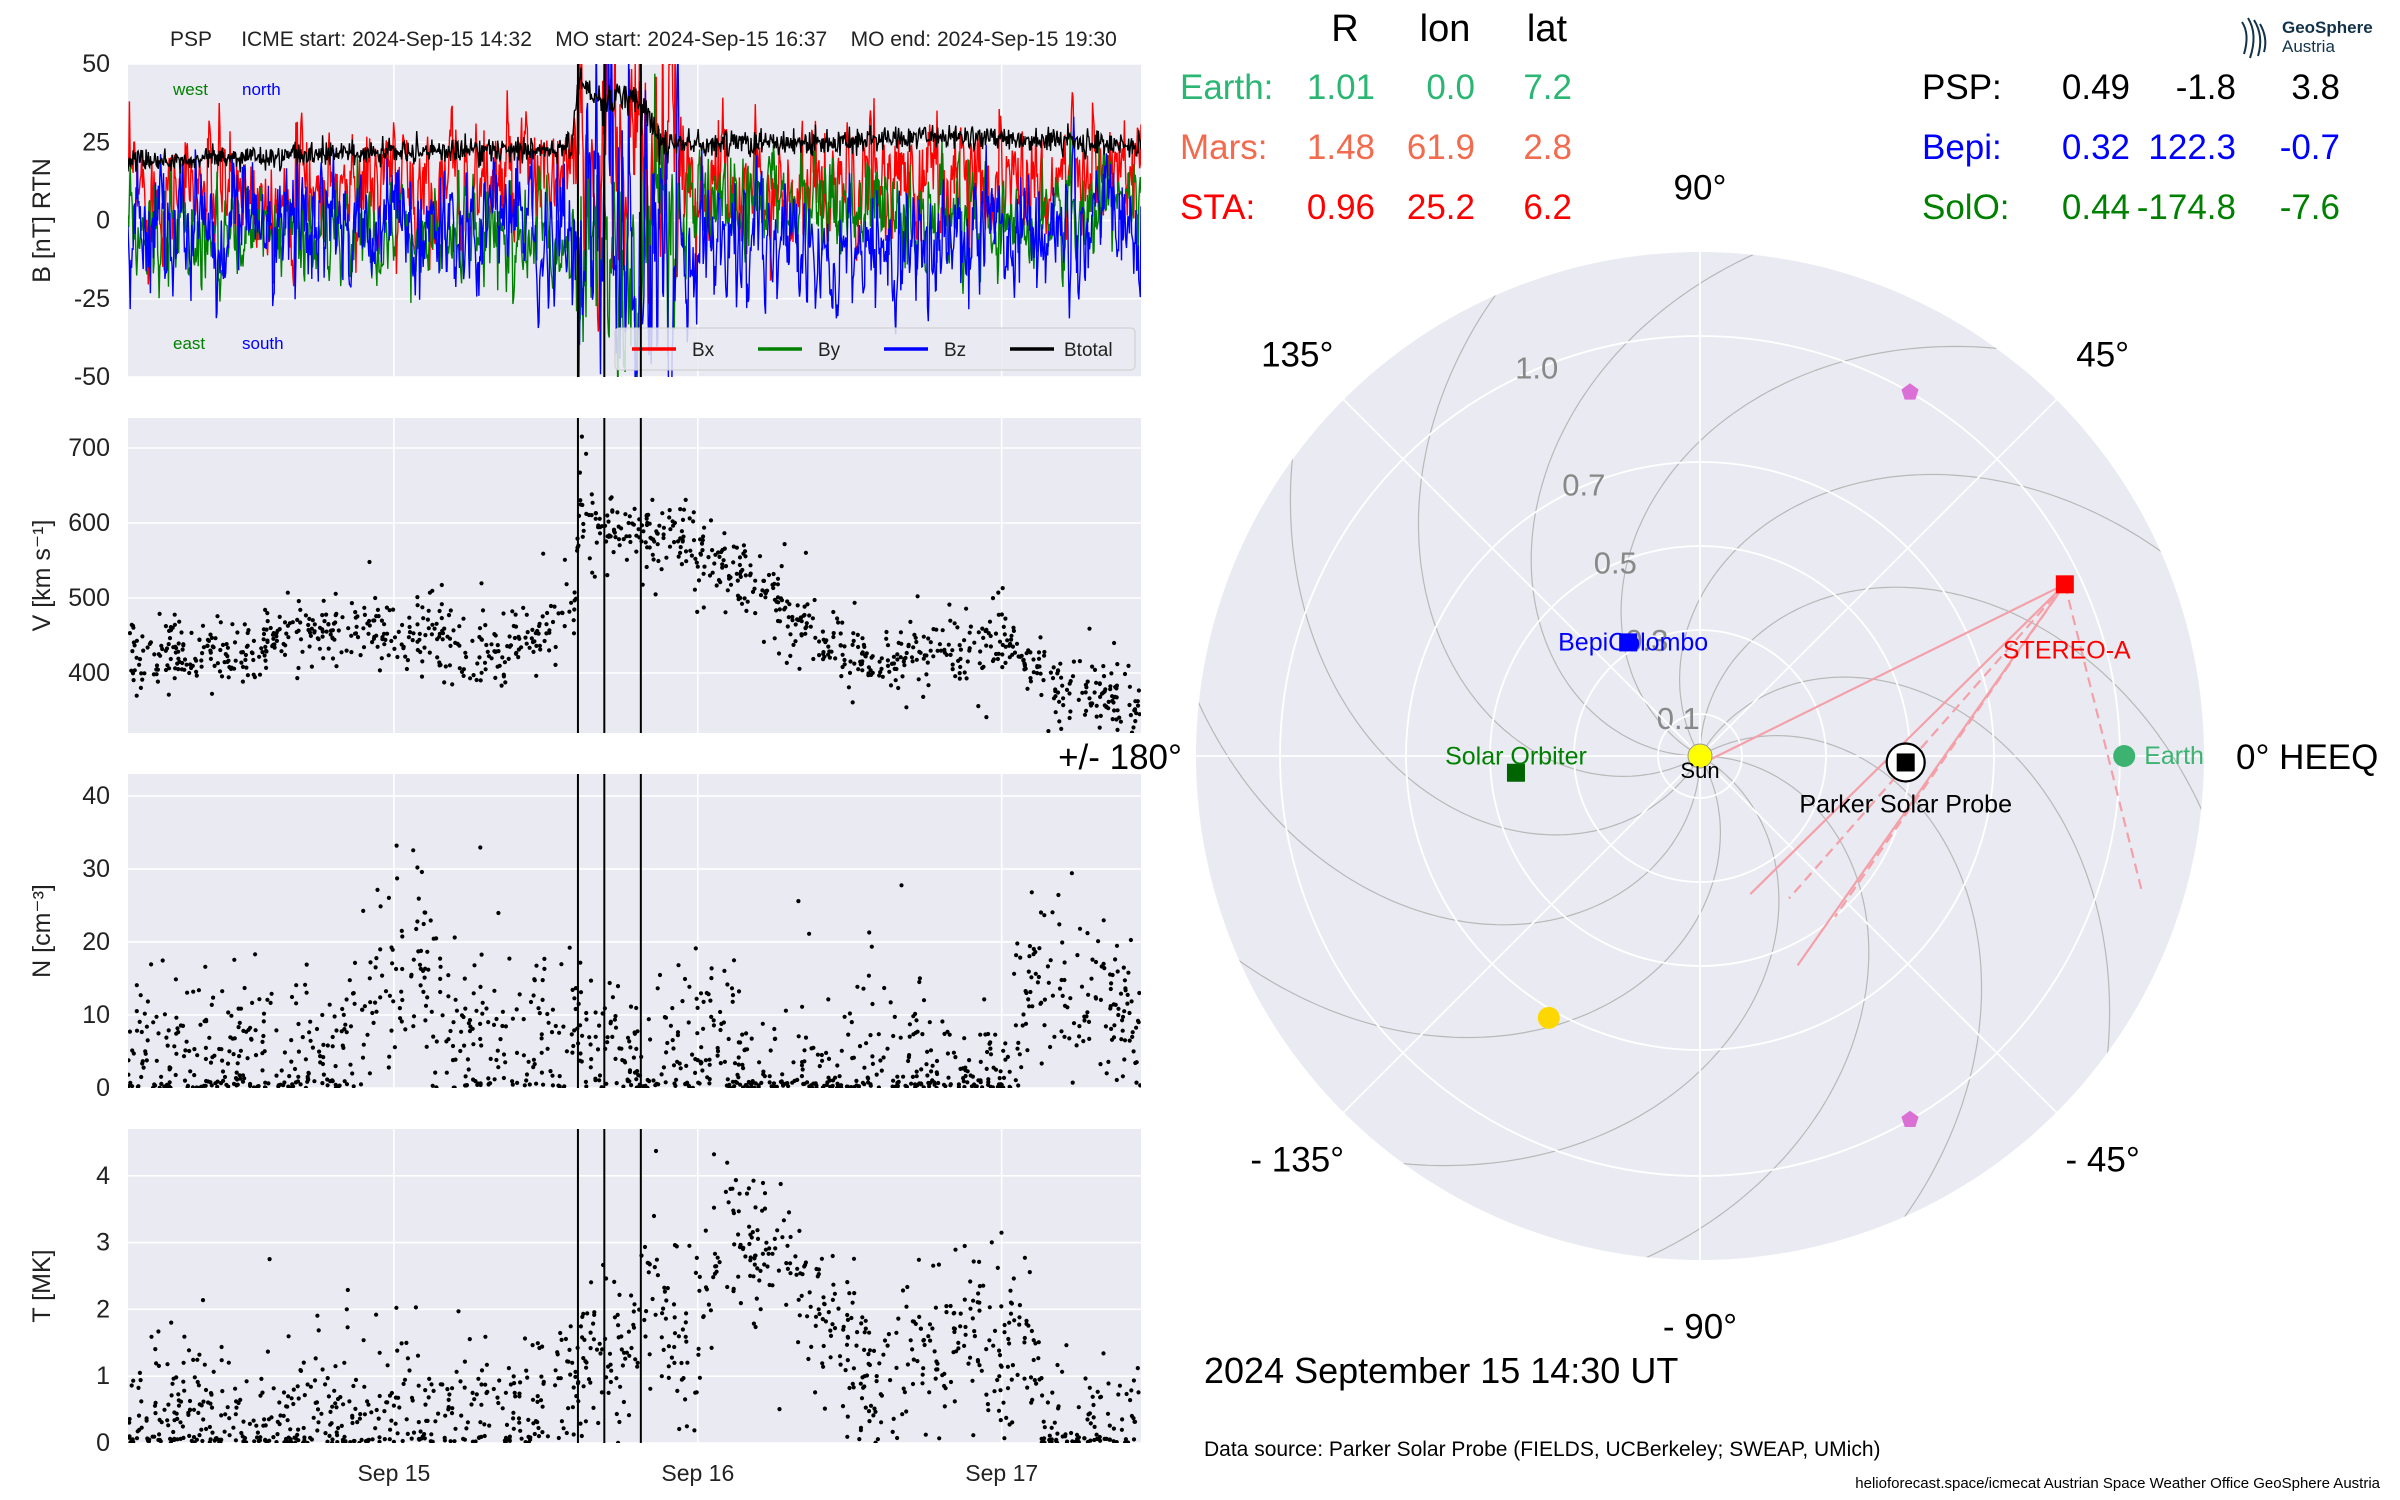 This screenshot has width=2400, height=1500. What do you see at coordinates (1615, 562) in the screenshot?
I see `radial-tick-label: 0.5` at bounding box center [1615, 562].